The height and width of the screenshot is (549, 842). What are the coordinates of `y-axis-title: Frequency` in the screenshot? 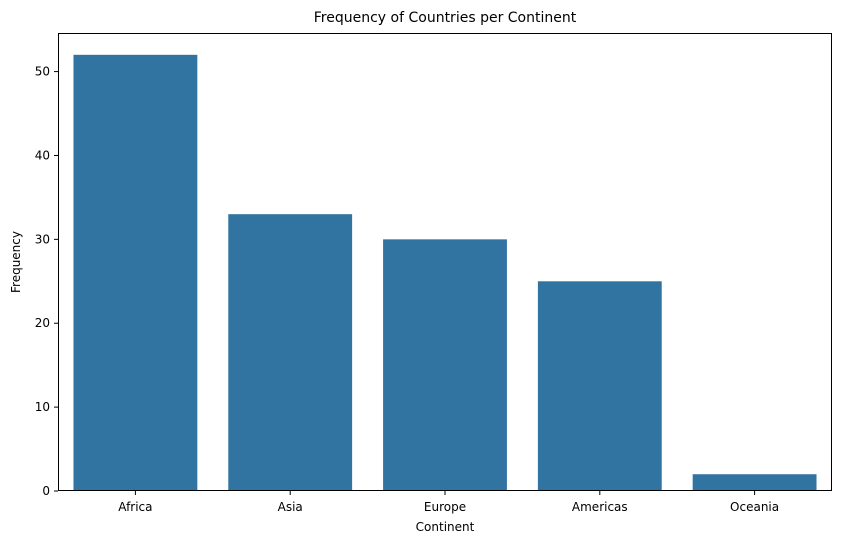 It's located at (16, 262).